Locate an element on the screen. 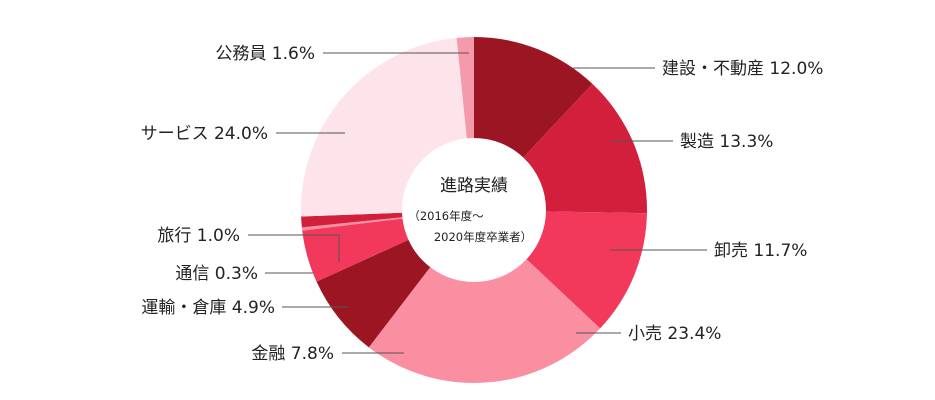 This screenshot has width=935, height=400. slice-label-manufacturing: 製造 13.3% is located at coordinates (726, 142).